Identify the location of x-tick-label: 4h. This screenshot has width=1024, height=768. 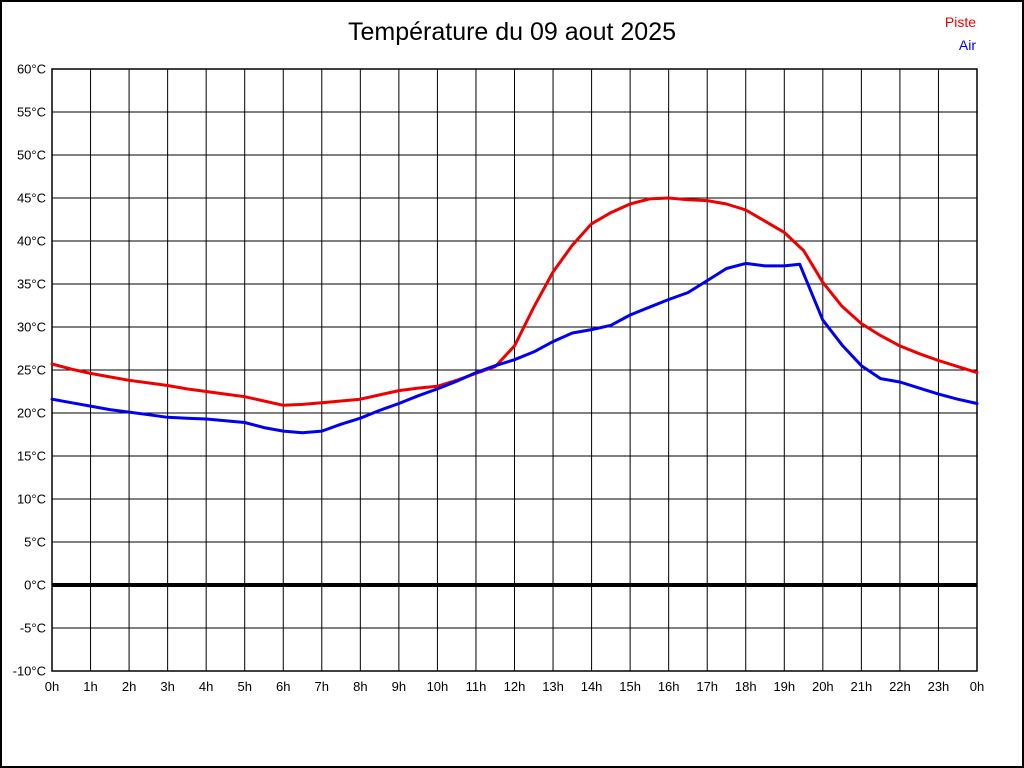
(206, 686).